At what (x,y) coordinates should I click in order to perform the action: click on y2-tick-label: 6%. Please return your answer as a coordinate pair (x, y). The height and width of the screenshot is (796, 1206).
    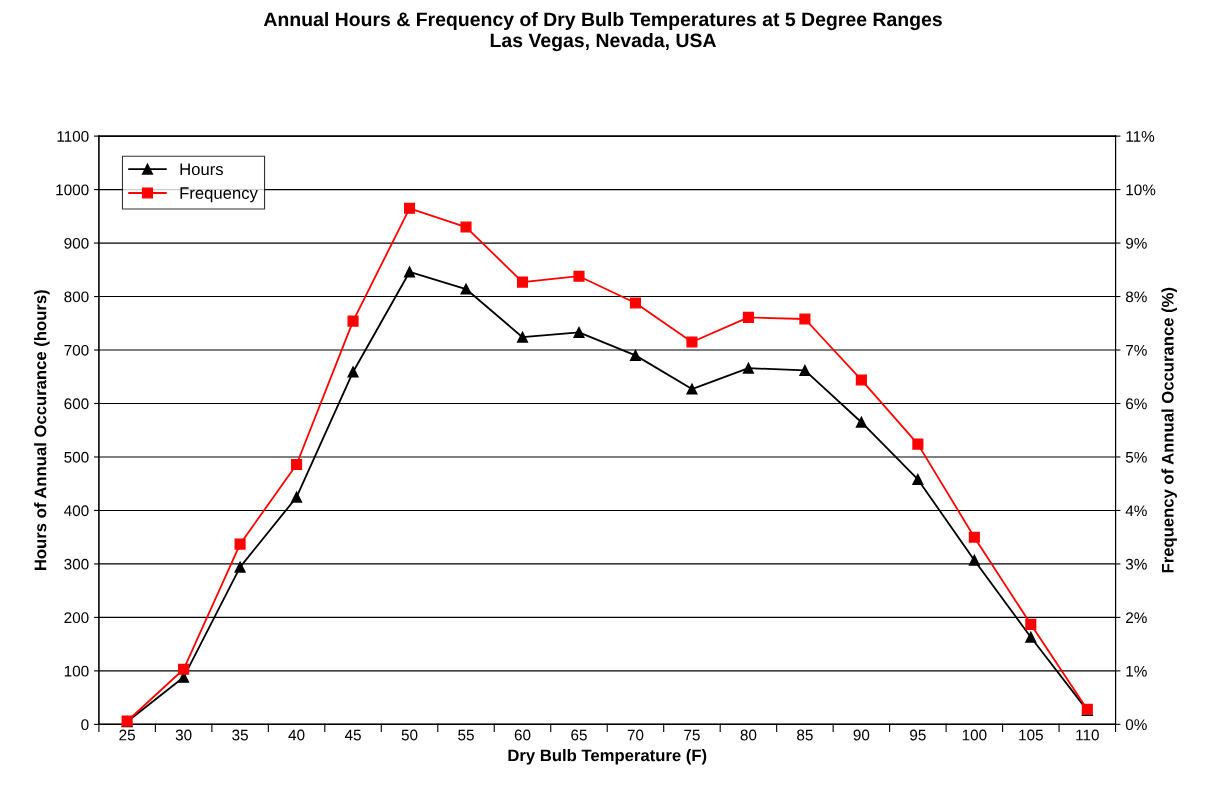
    Looking at the image, I should click on (1136, 404).